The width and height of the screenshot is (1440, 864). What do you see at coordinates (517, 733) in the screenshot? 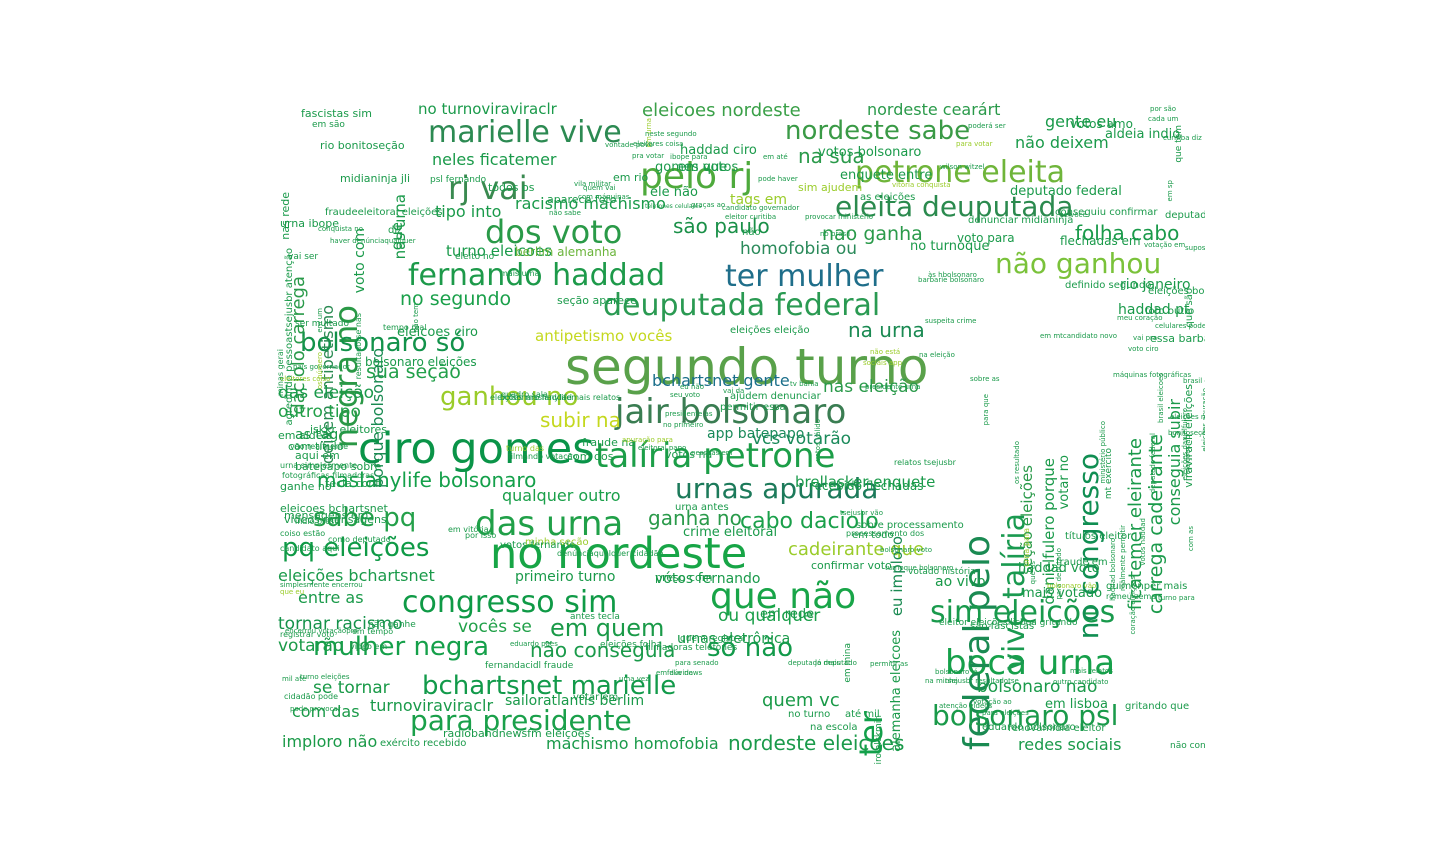
I see `word-radiobandnewsfm-eleicoes: radiobandnewsfm eleições` at bounding box center [517, 733].